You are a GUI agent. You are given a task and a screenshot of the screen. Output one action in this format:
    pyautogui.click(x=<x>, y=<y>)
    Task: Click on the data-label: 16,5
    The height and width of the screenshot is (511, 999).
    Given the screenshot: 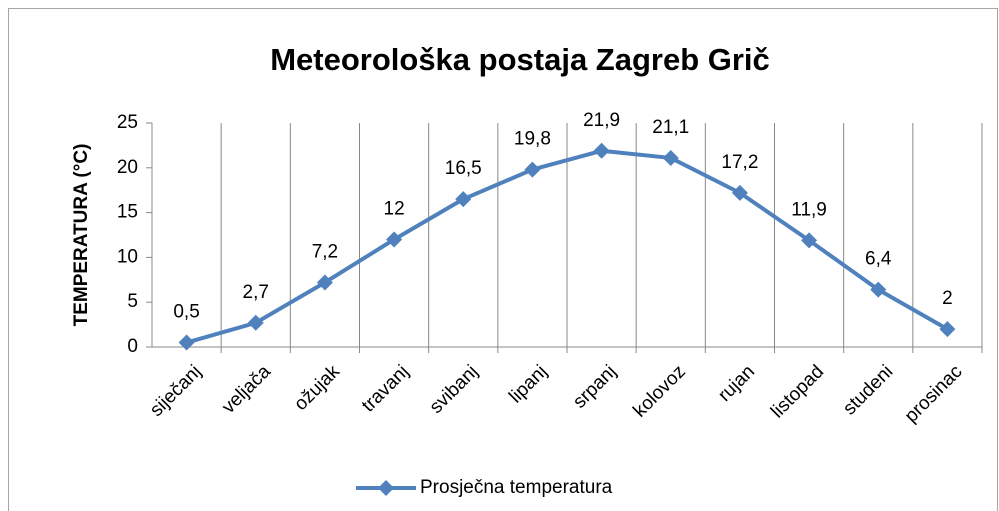 What is the action you would take?
    pyautogui.click(x=463, y=168)
    